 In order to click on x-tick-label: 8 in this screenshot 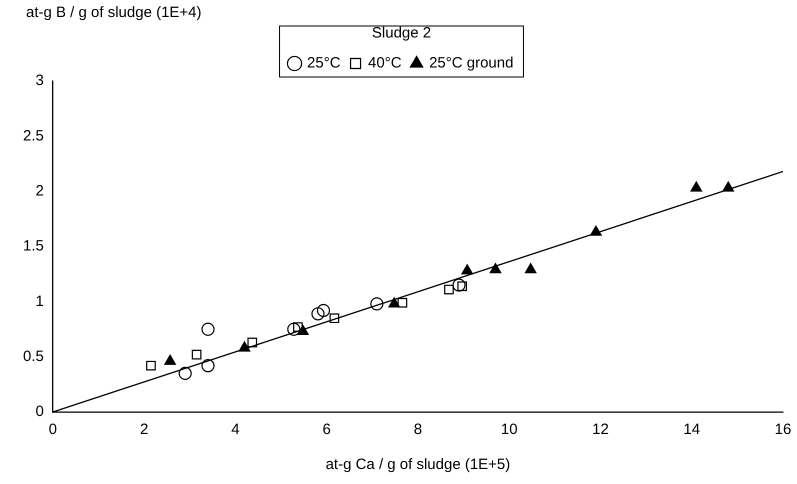, I will do `click(418, 429)`.